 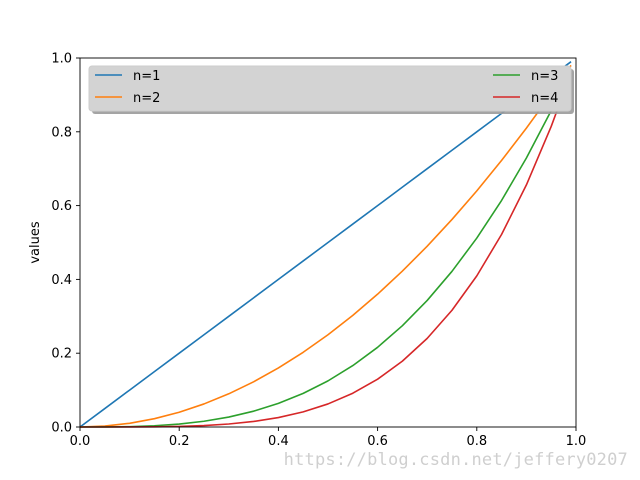 What do you see at coordinates (61, 132) in the screenshot?
I see `y-tick-label: 0.8` at bounding box center [61, 132].